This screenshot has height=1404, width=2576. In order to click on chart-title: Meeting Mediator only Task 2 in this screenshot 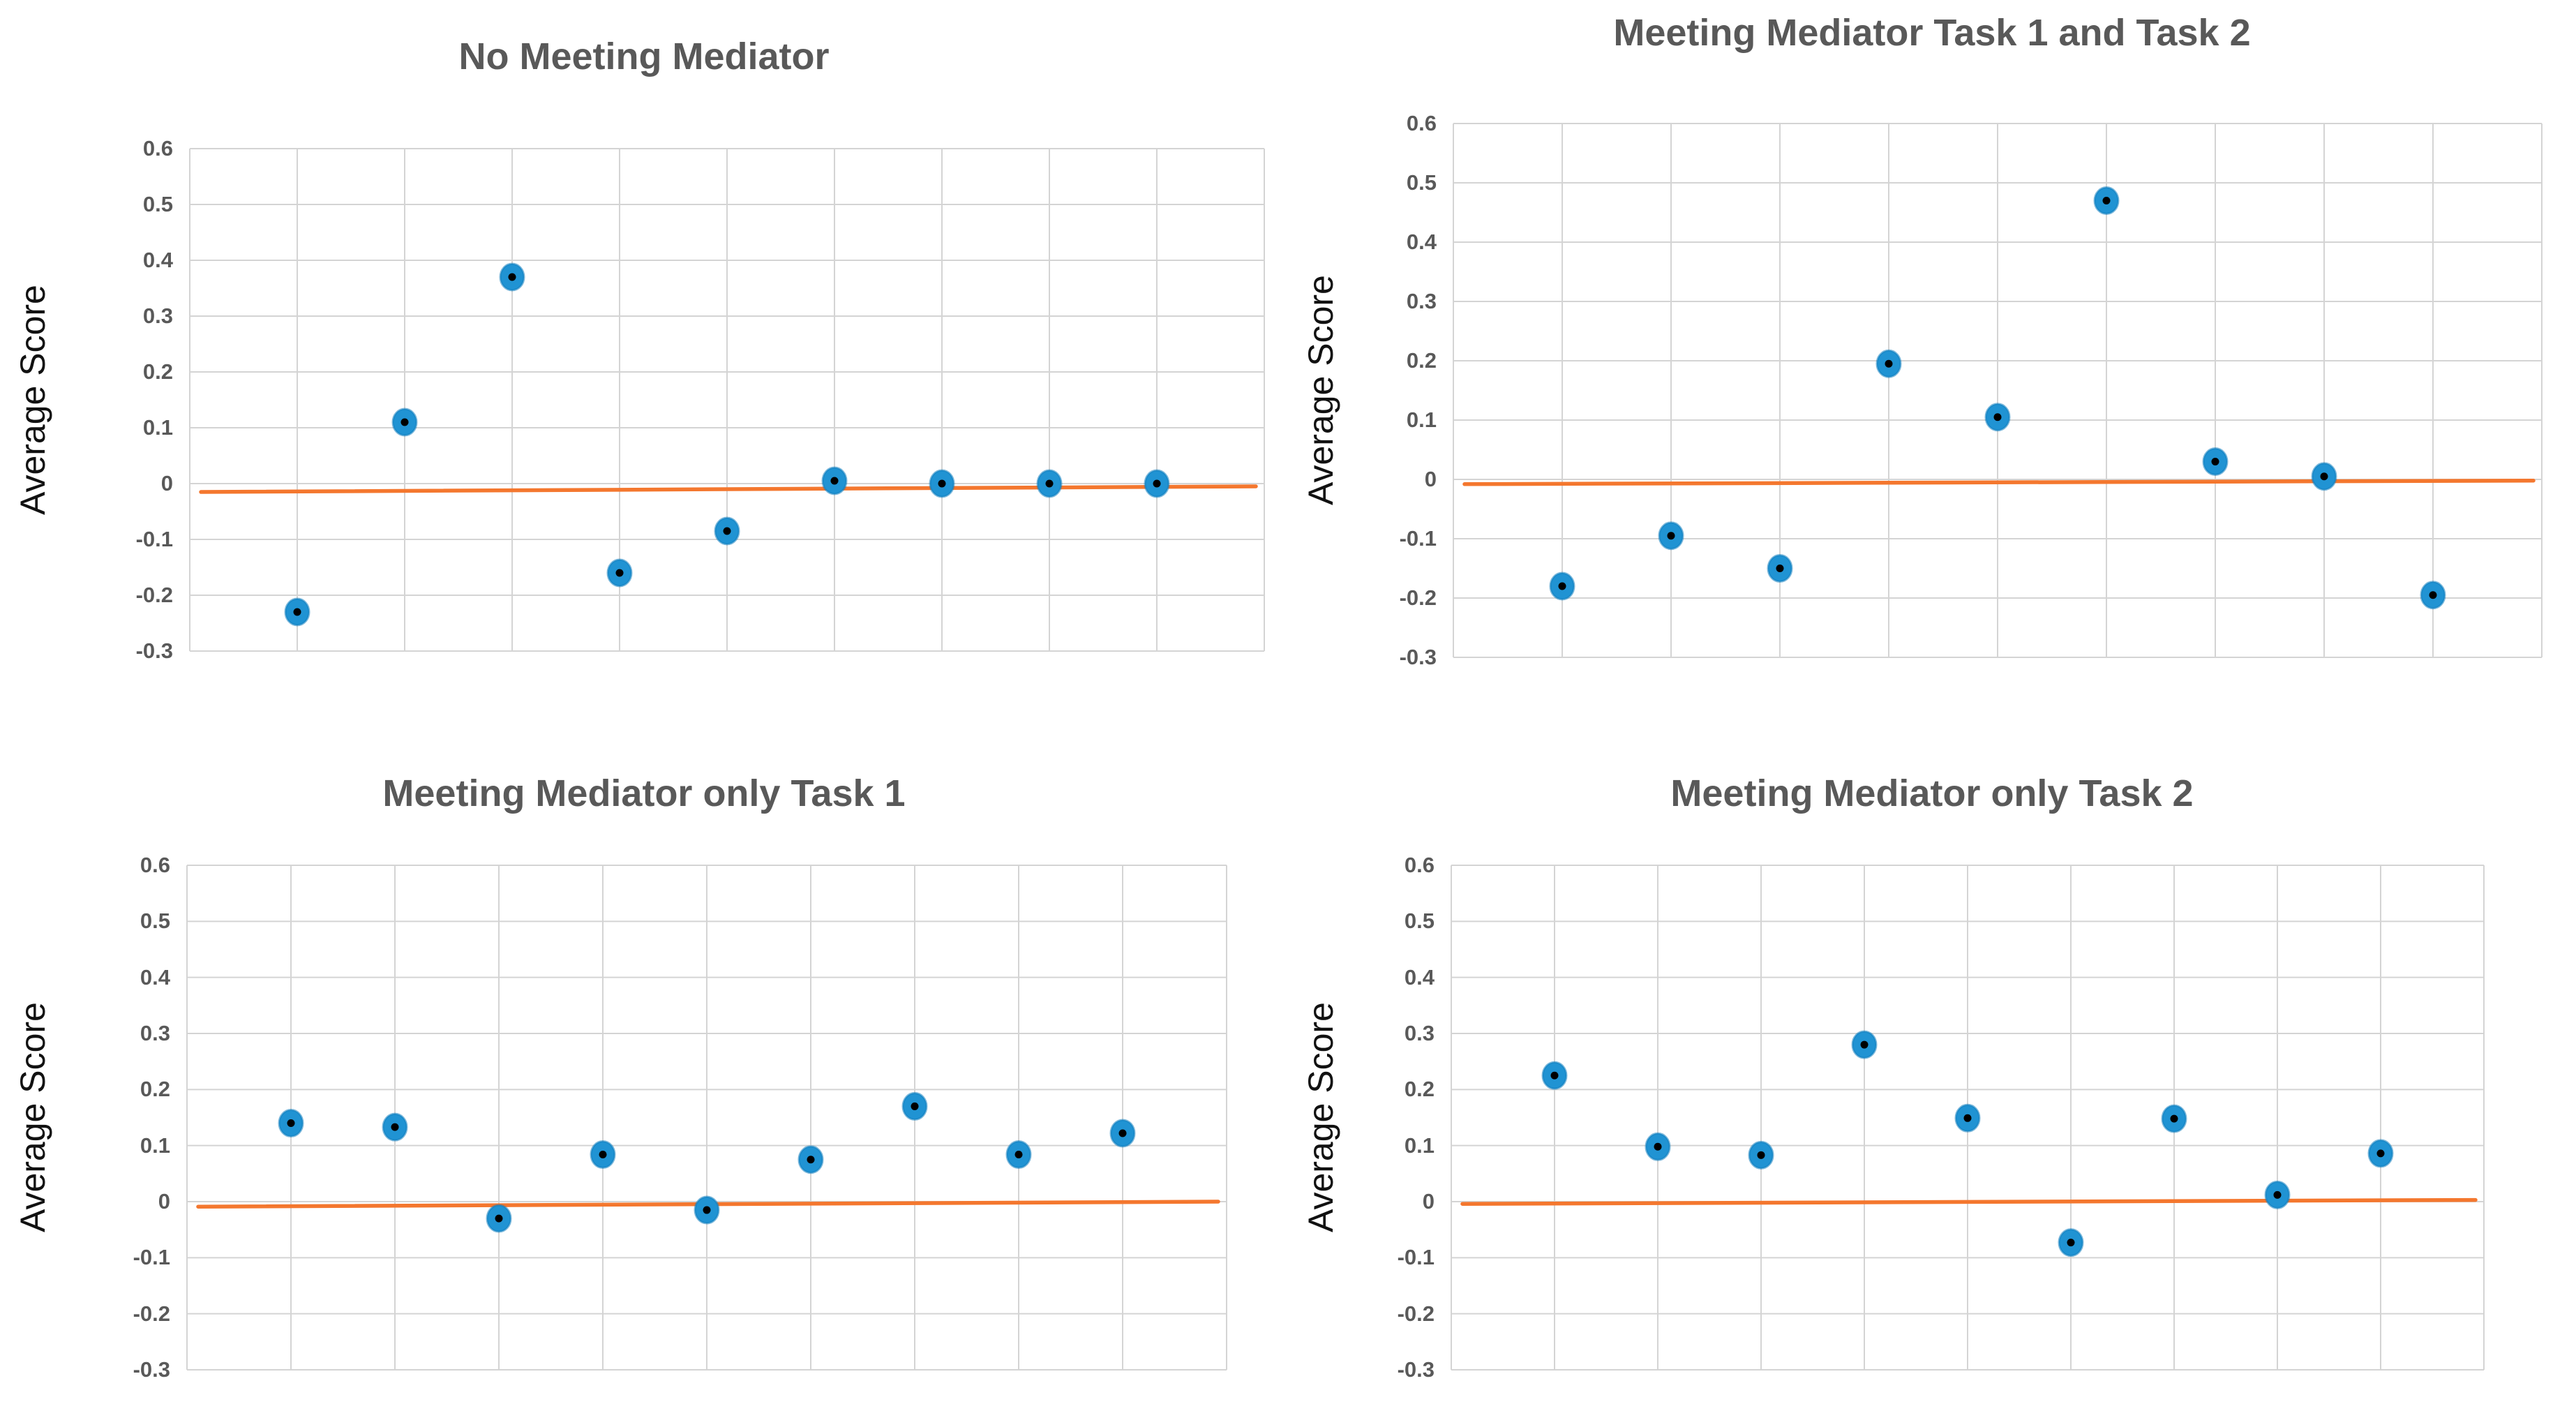, I will do `click(1932, 793)`.